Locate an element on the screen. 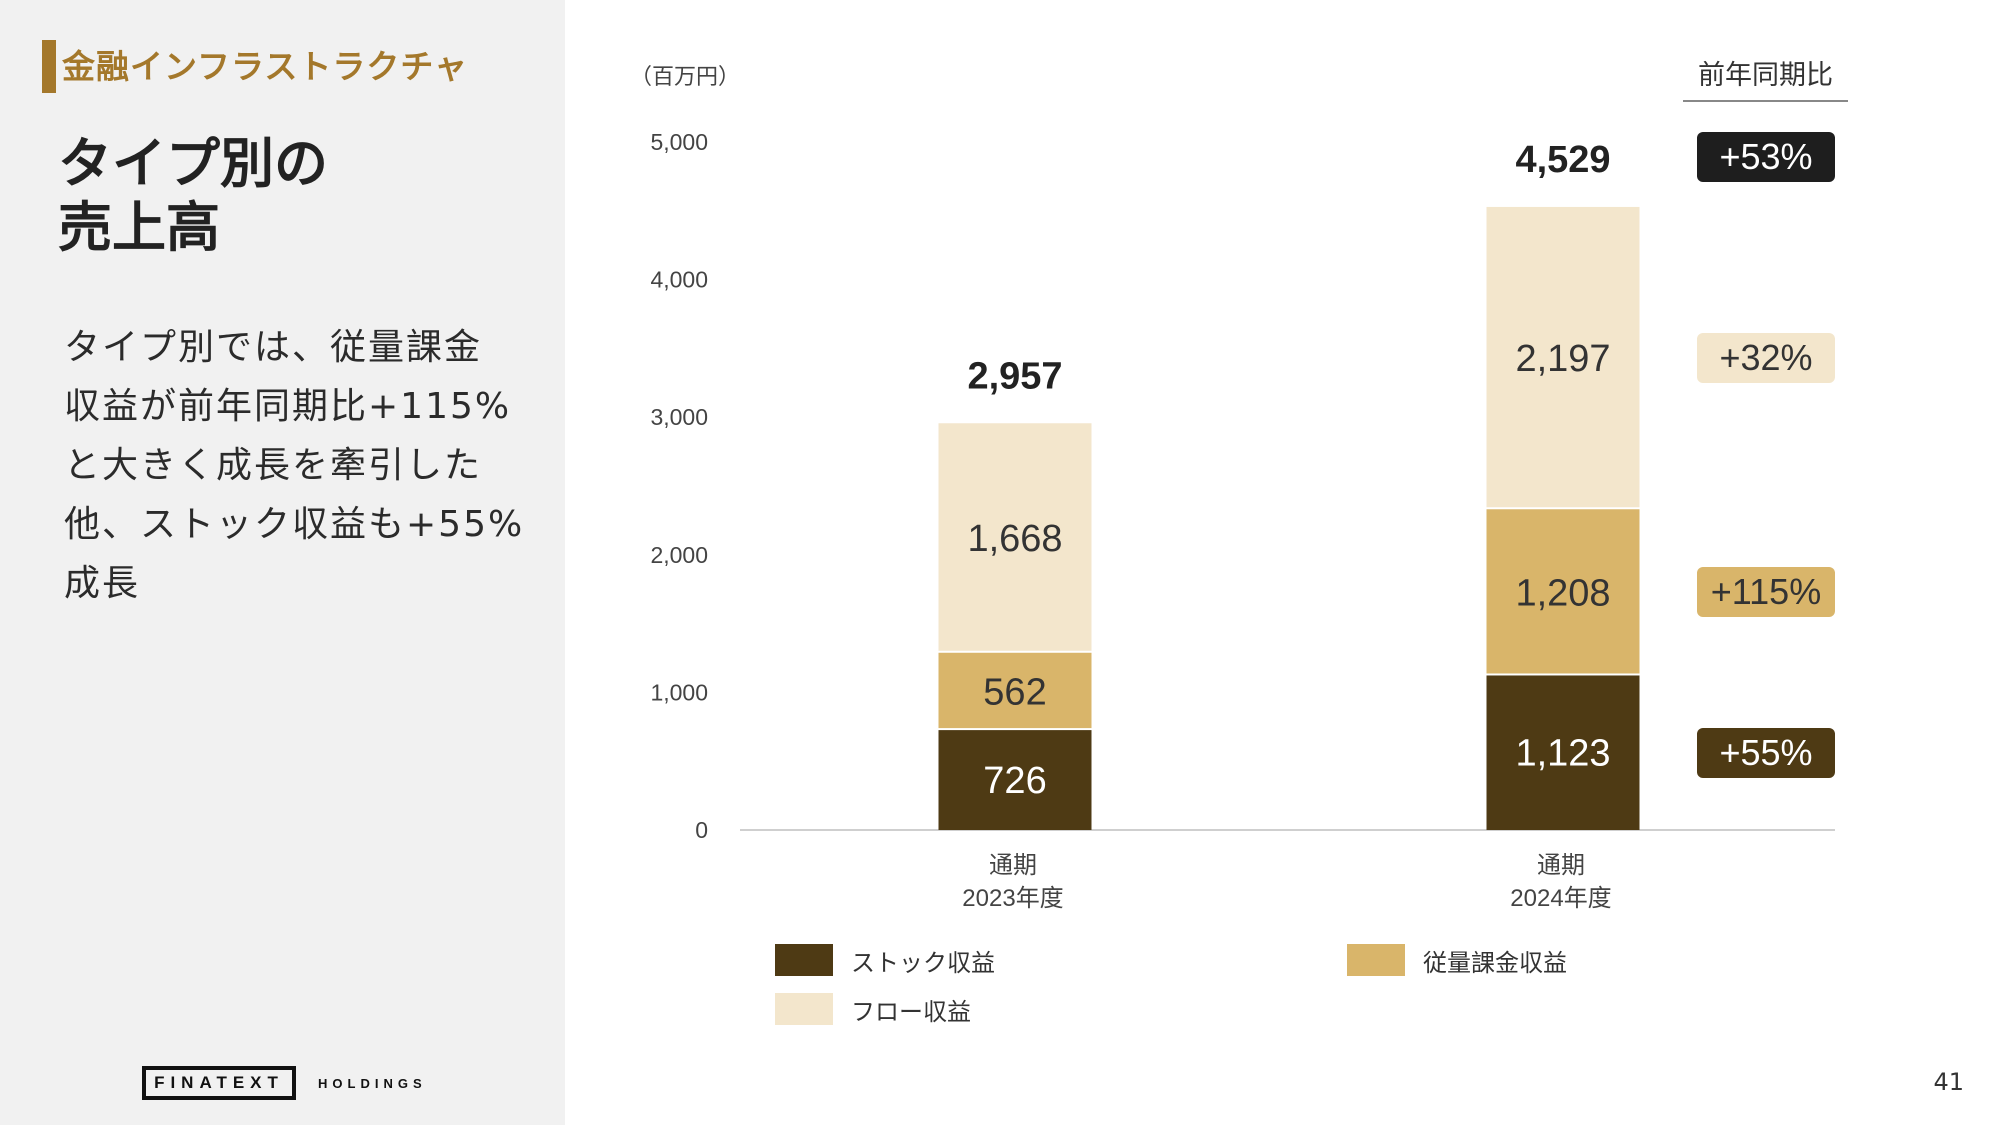 This screenshot has width=2000, height=1125. y-tick-label: 4,000 is located at coordinates (679, 280).